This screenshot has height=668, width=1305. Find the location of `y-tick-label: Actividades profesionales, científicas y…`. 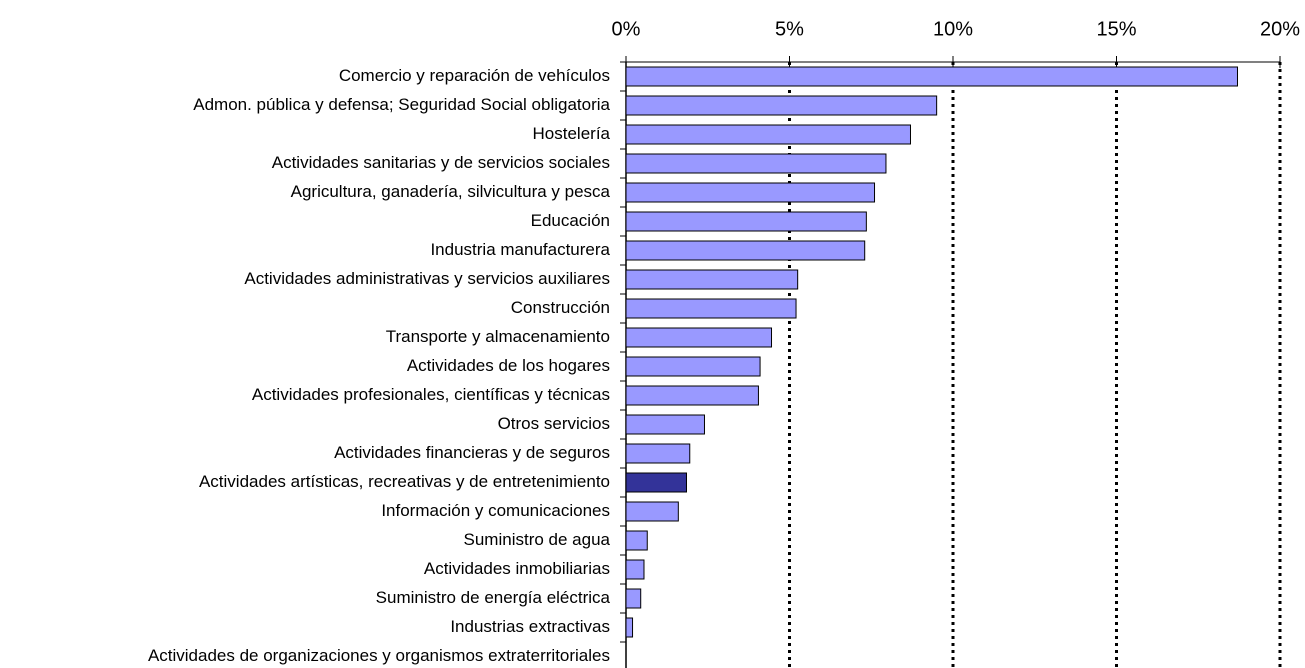

y-tick-label: Actividades profesionales, científicas y… is located at coordinates (431, 394).